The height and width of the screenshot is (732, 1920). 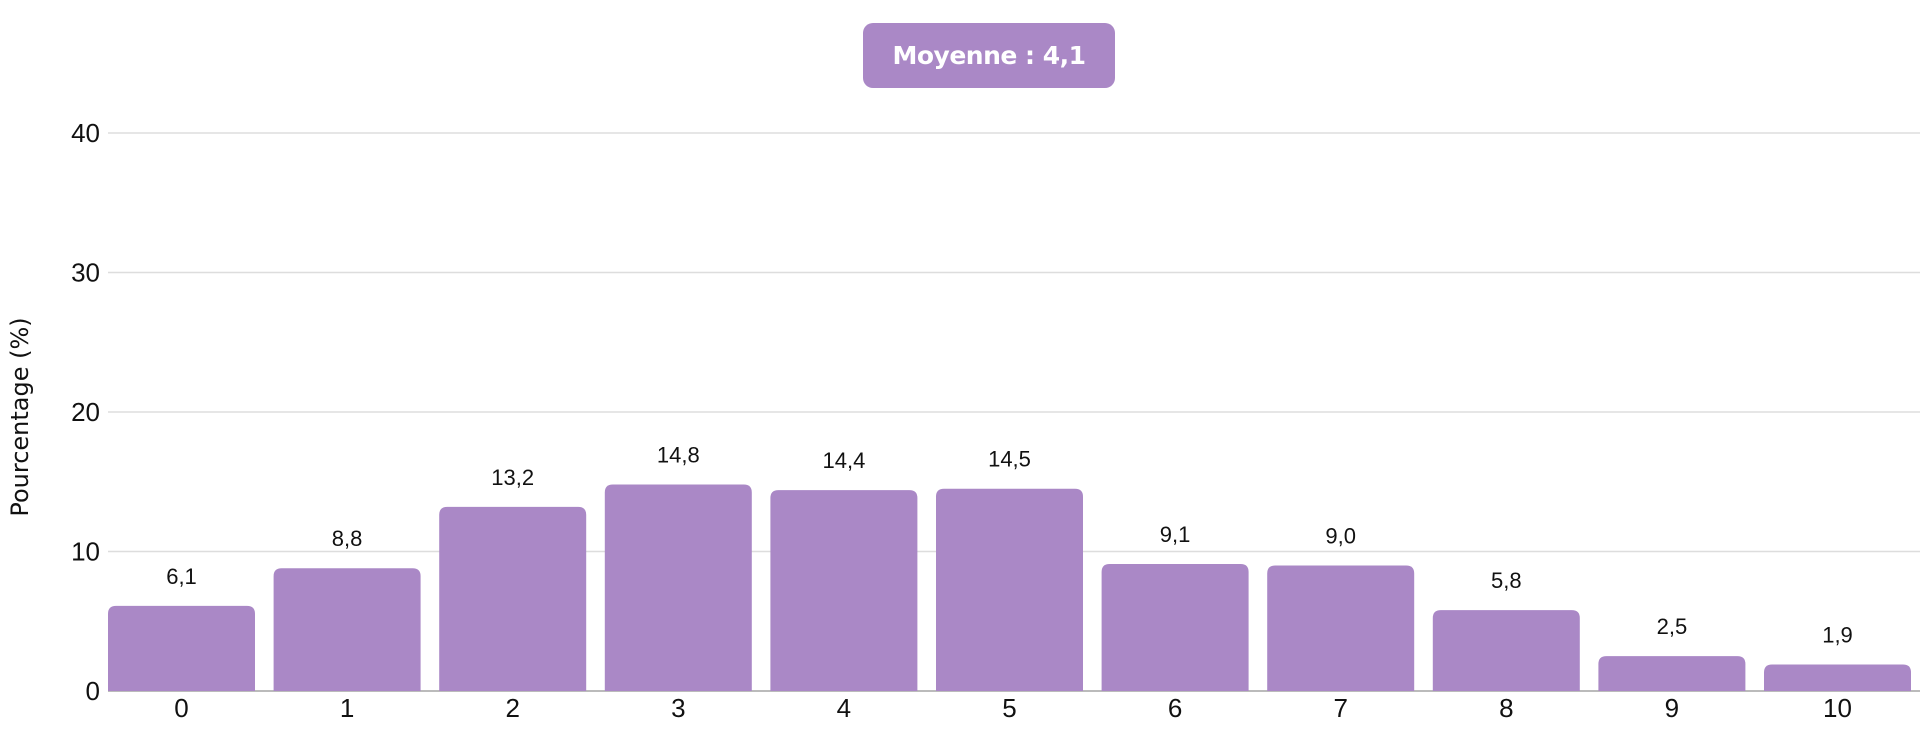 What do you see at coordinates (181, 576) in the screenshot?
I see `value-label-0: 6,1` at bounding box center [181, 576].